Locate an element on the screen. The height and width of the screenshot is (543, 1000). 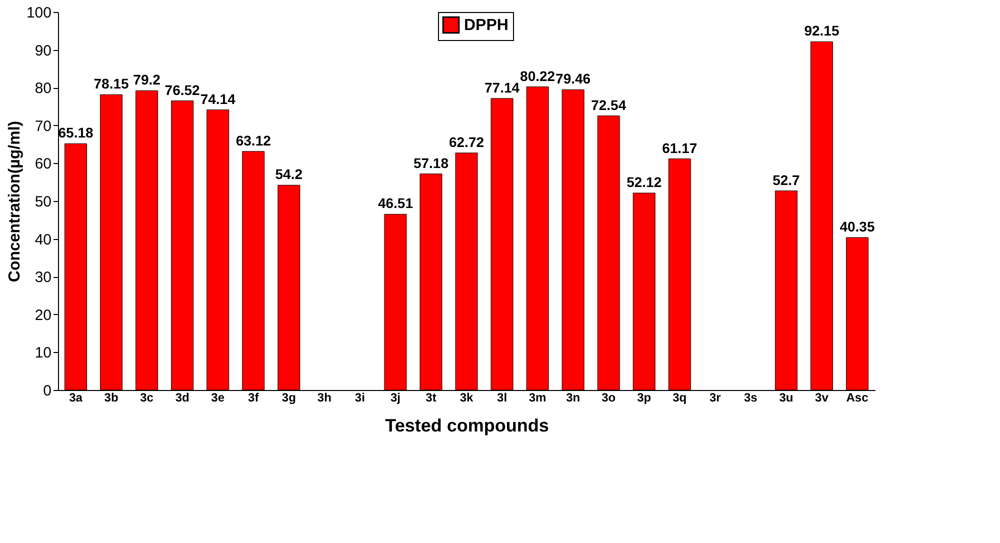
data-label: 46.51 is located at coordinates (396, 203).